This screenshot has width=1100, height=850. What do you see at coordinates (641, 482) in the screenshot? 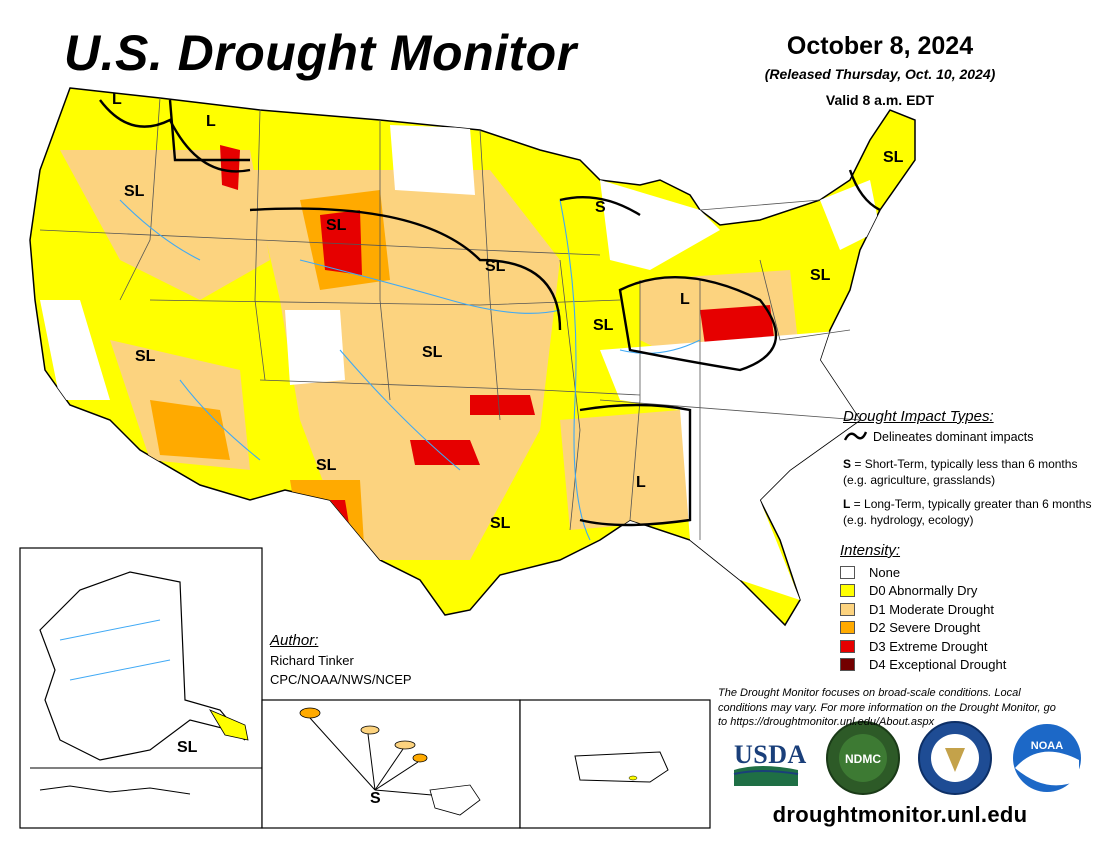
I see `label-l-mississippi: L` at bounding box center [641, 482].